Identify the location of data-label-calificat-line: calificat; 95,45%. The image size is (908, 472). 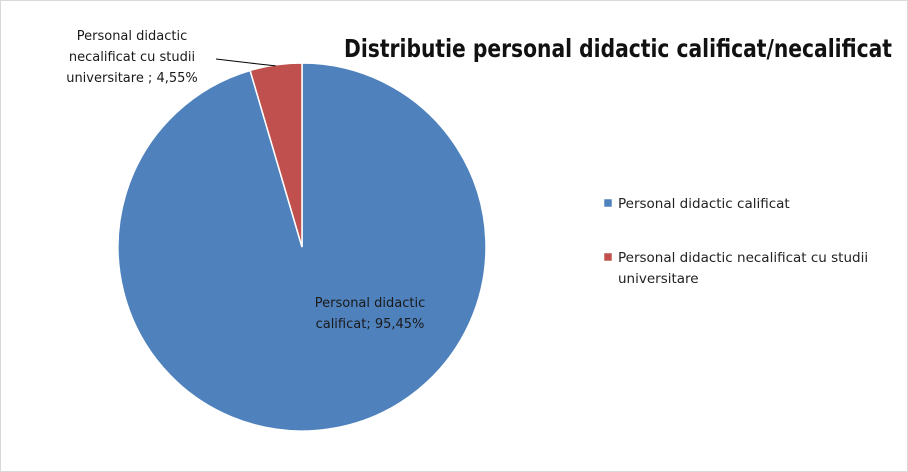
(370, 324).